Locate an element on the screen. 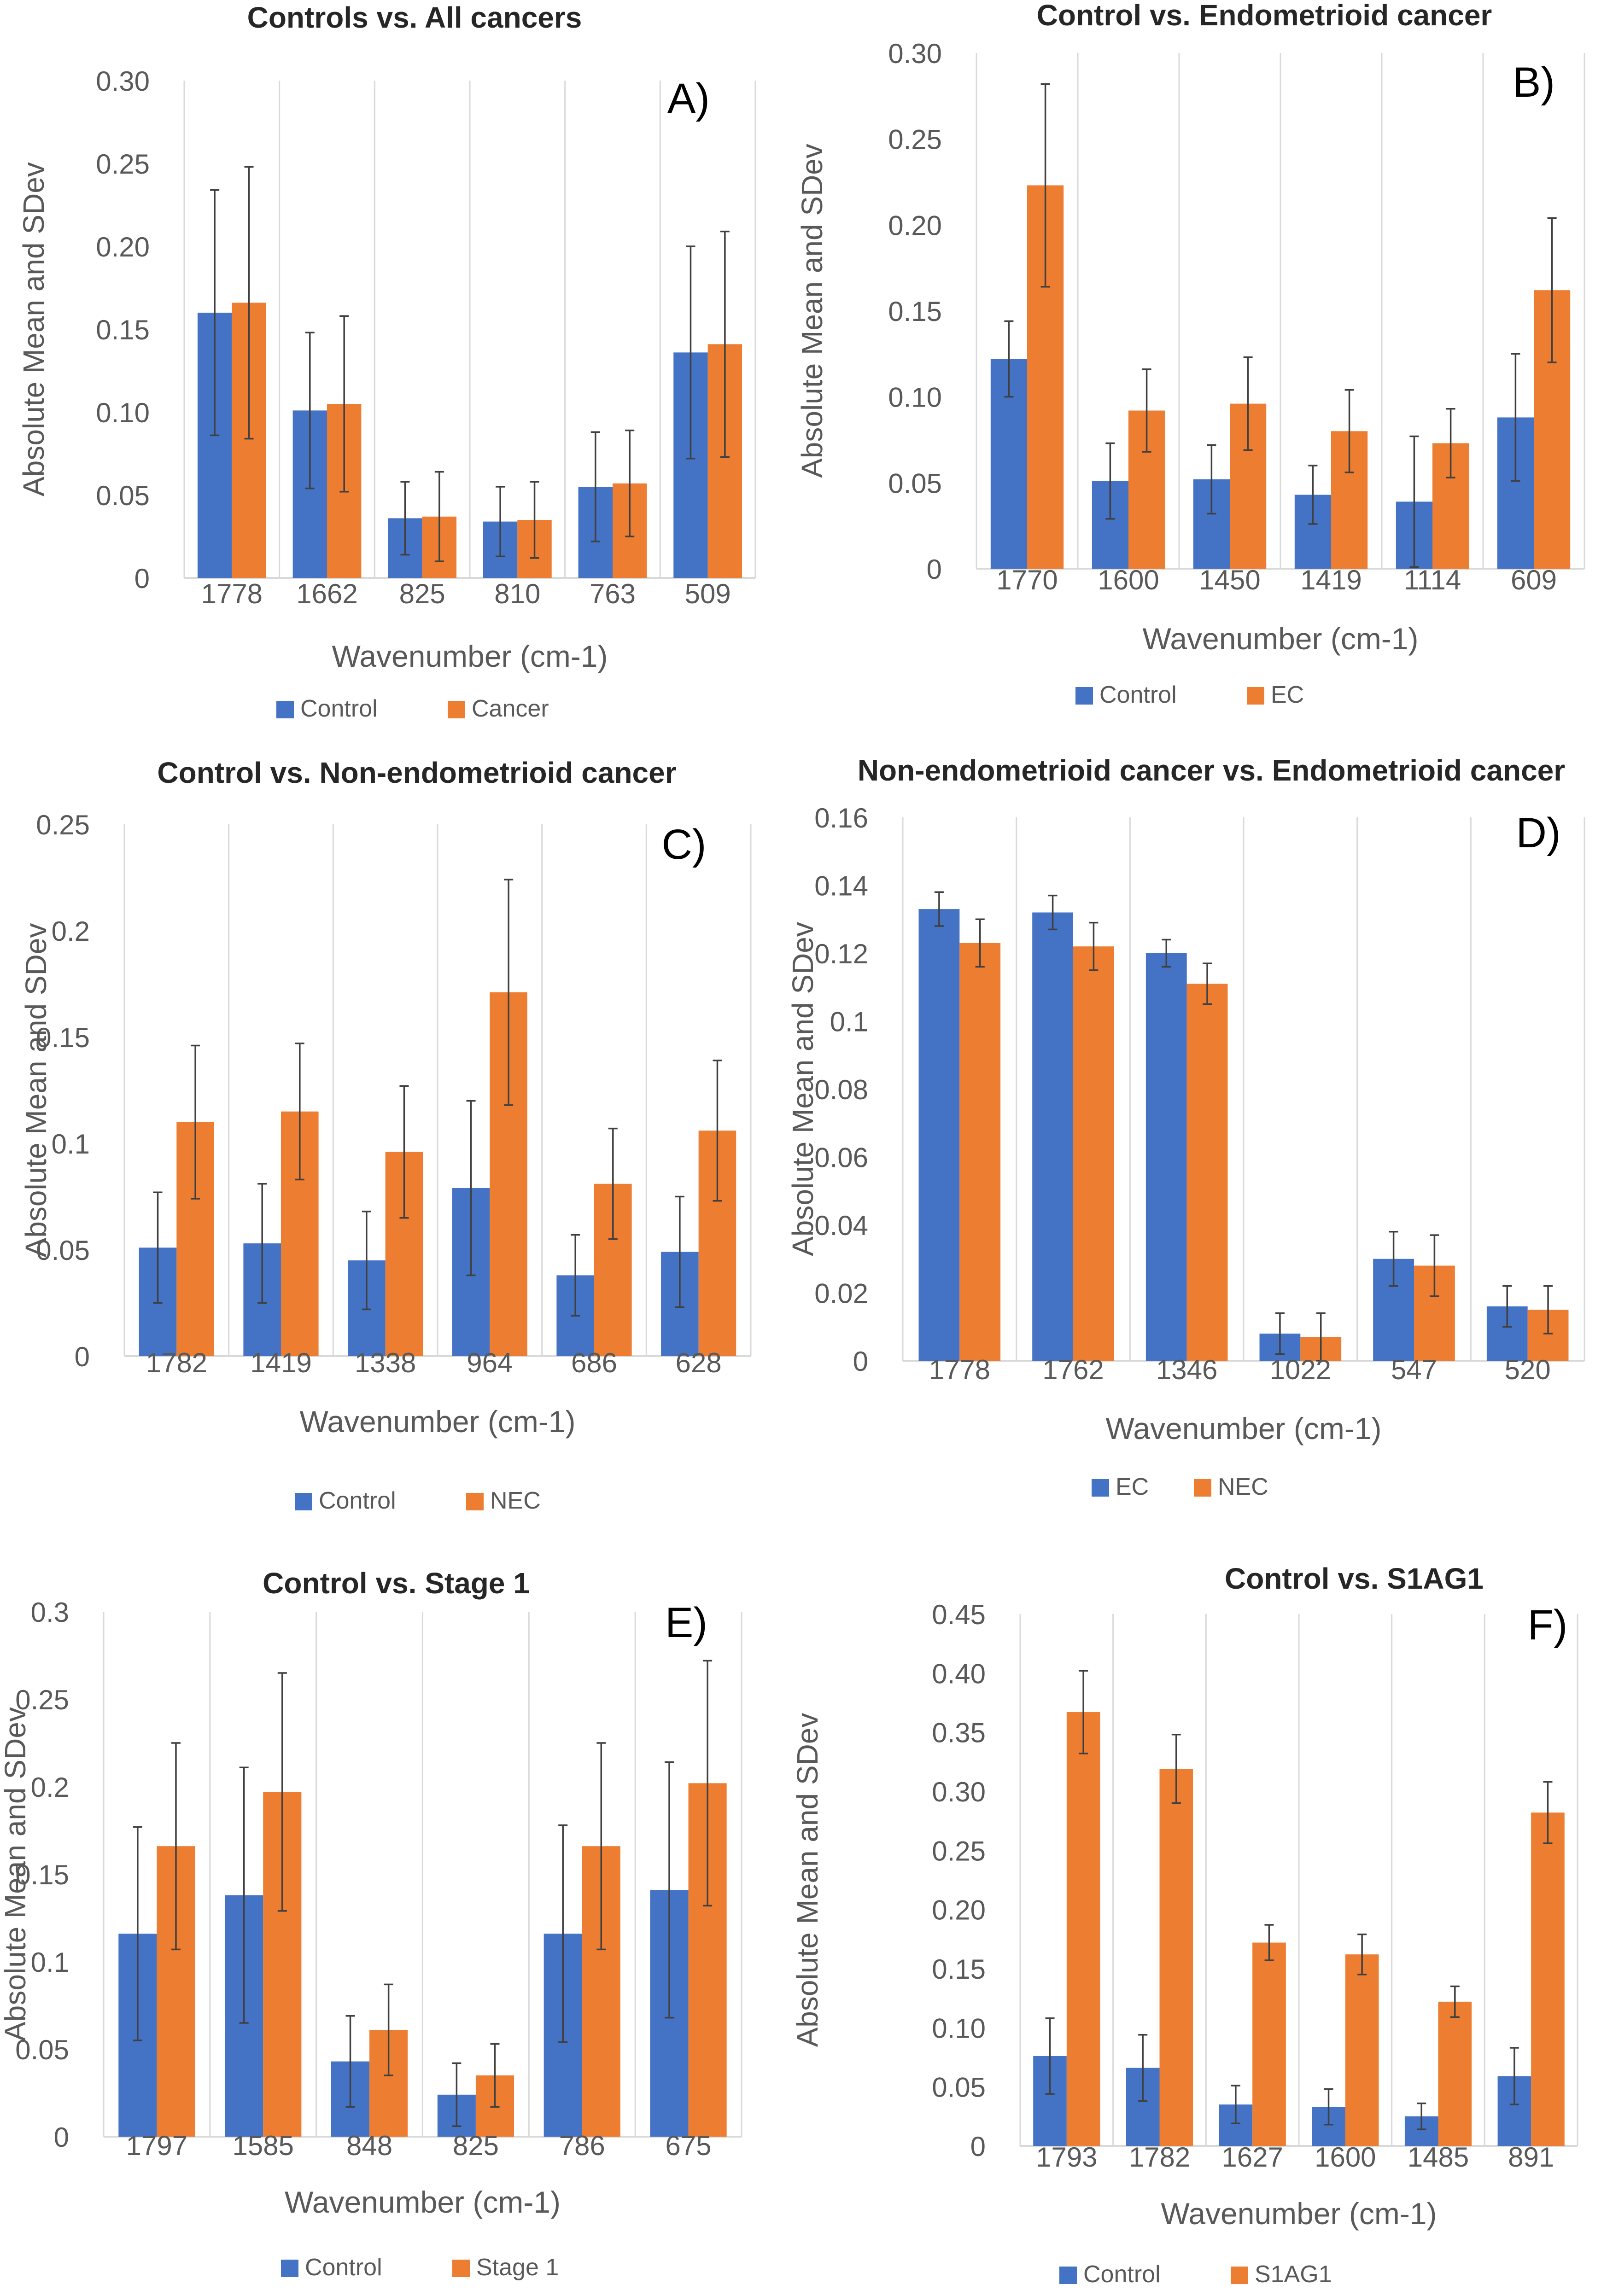 Image resolution: width=1607 pixels, height=2296 pixels. panel-label: B) is located at coordinates (1534, 82).